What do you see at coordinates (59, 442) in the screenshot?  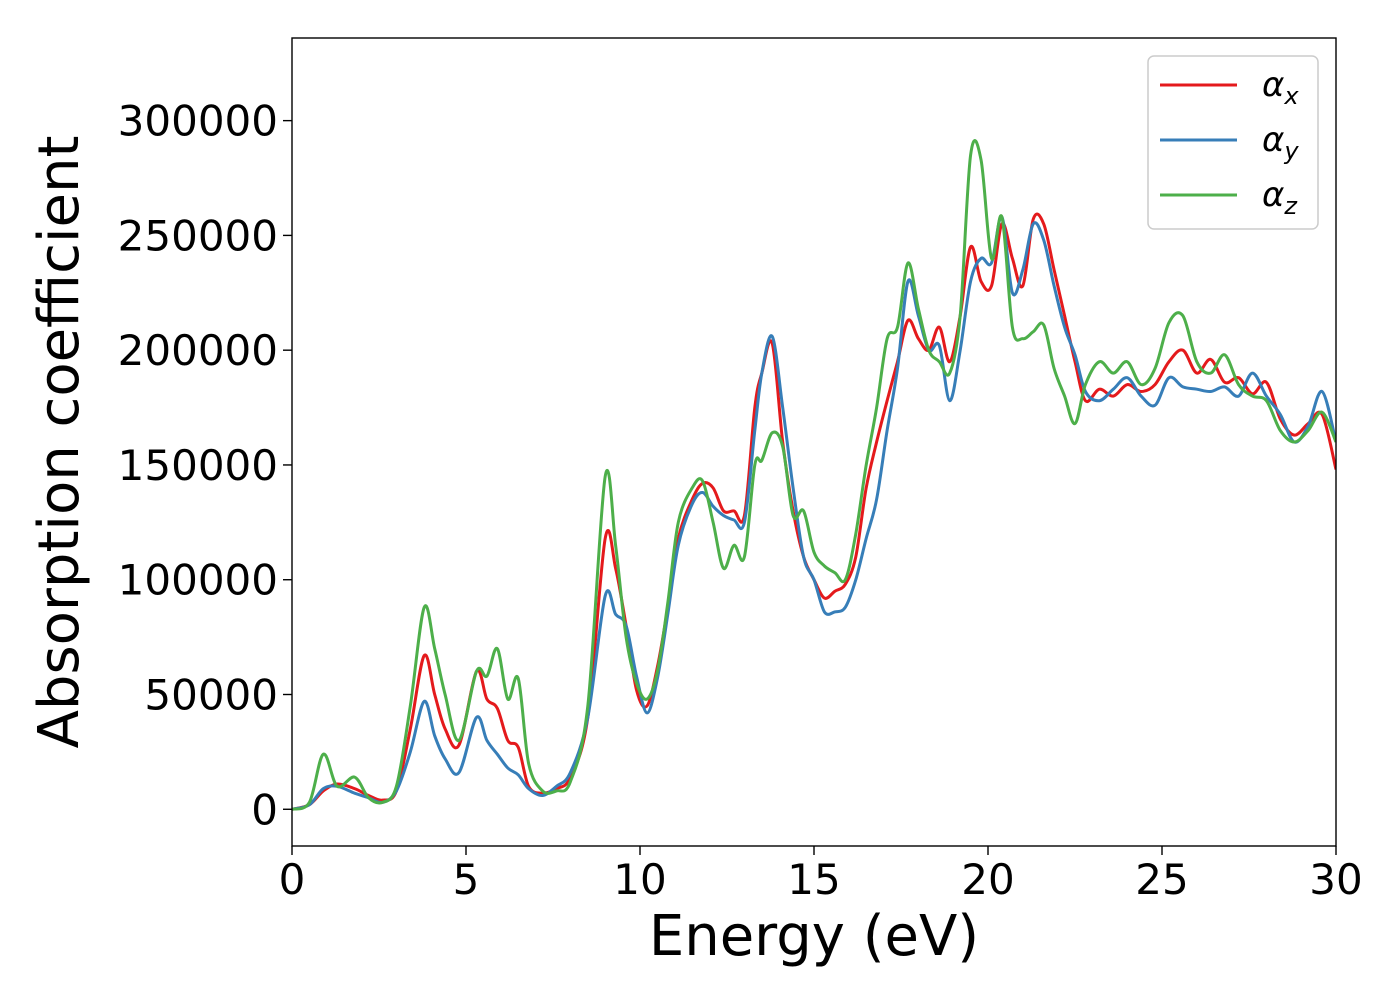 I see `y-axis-label: Absorption coefficient` at bounding box center [59, 442].